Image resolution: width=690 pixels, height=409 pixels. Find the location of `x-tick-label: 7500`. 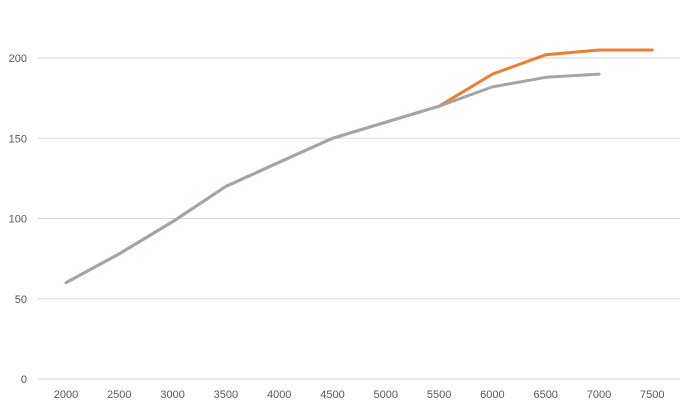

x-tick-label: 7500 is located at coordinates (652, 395).